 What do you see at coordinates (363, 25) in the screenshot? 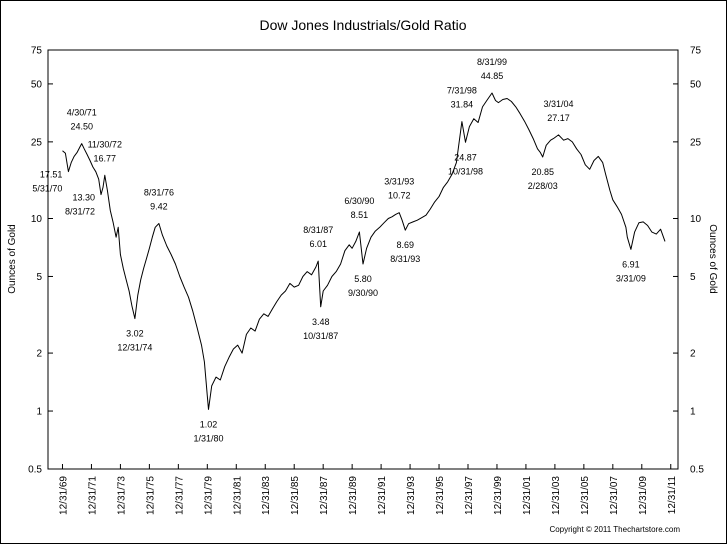
I see `chart-title: Dow Jones Industrials/Gold Ratio` at bounding box center [363, 25].